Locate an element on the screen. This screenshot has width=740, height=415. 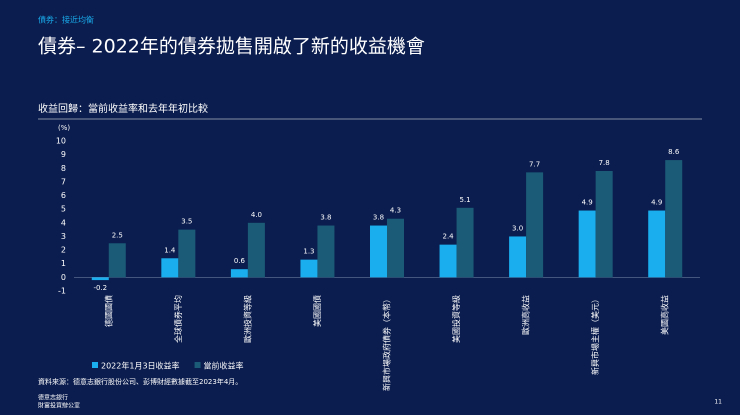
x-tick-label: 全球債券平均 is located at coordinates (178, 319).